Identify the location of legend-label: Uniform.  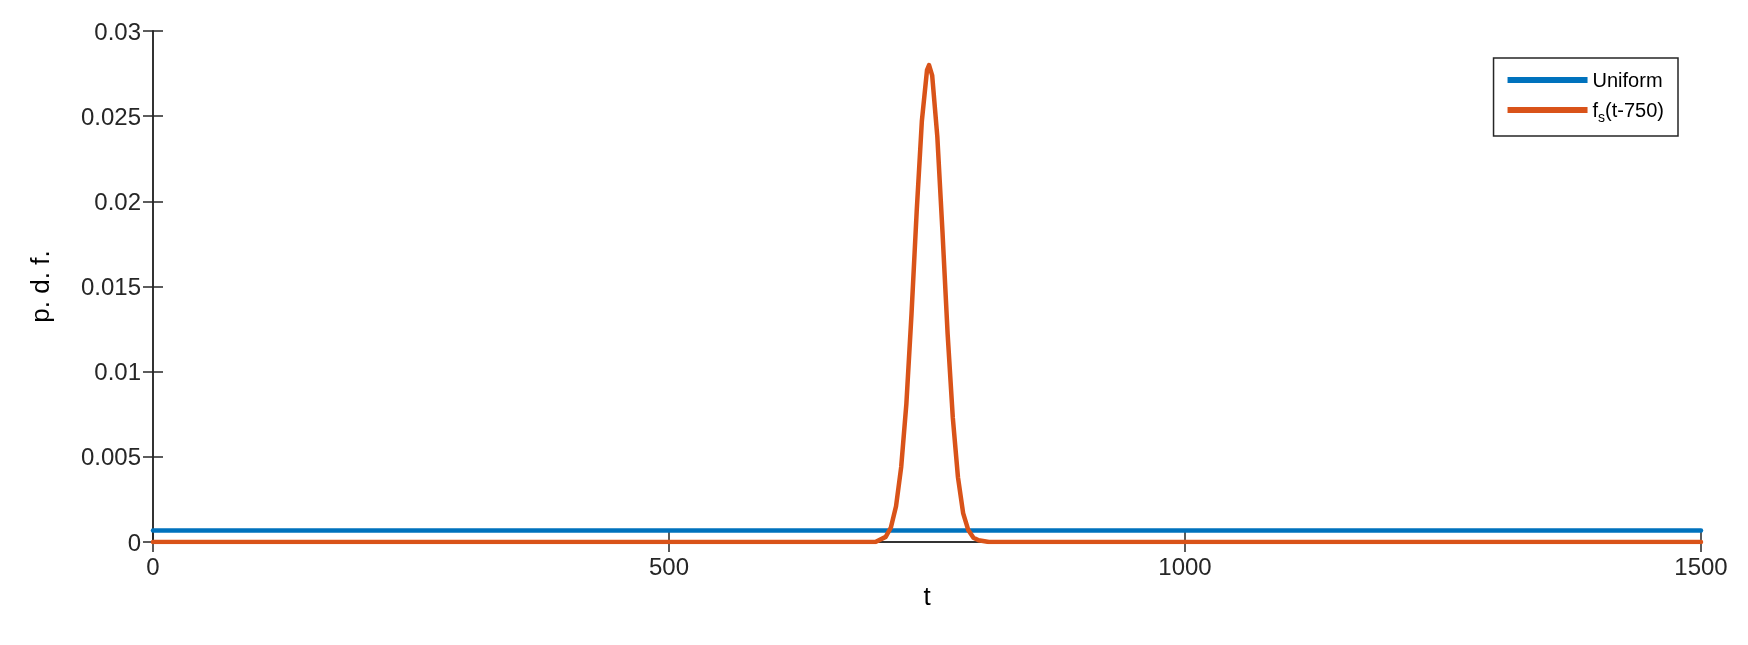
(1627, 80).